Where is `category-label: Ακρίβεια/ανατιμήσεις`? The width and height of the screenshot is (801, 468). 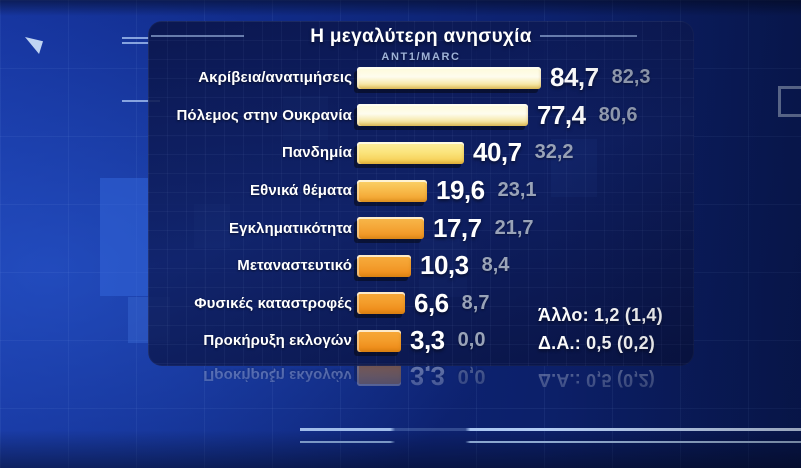
category-label: Ακρίβεια/ανατιμήσεις is located at coordinates (275, 78).